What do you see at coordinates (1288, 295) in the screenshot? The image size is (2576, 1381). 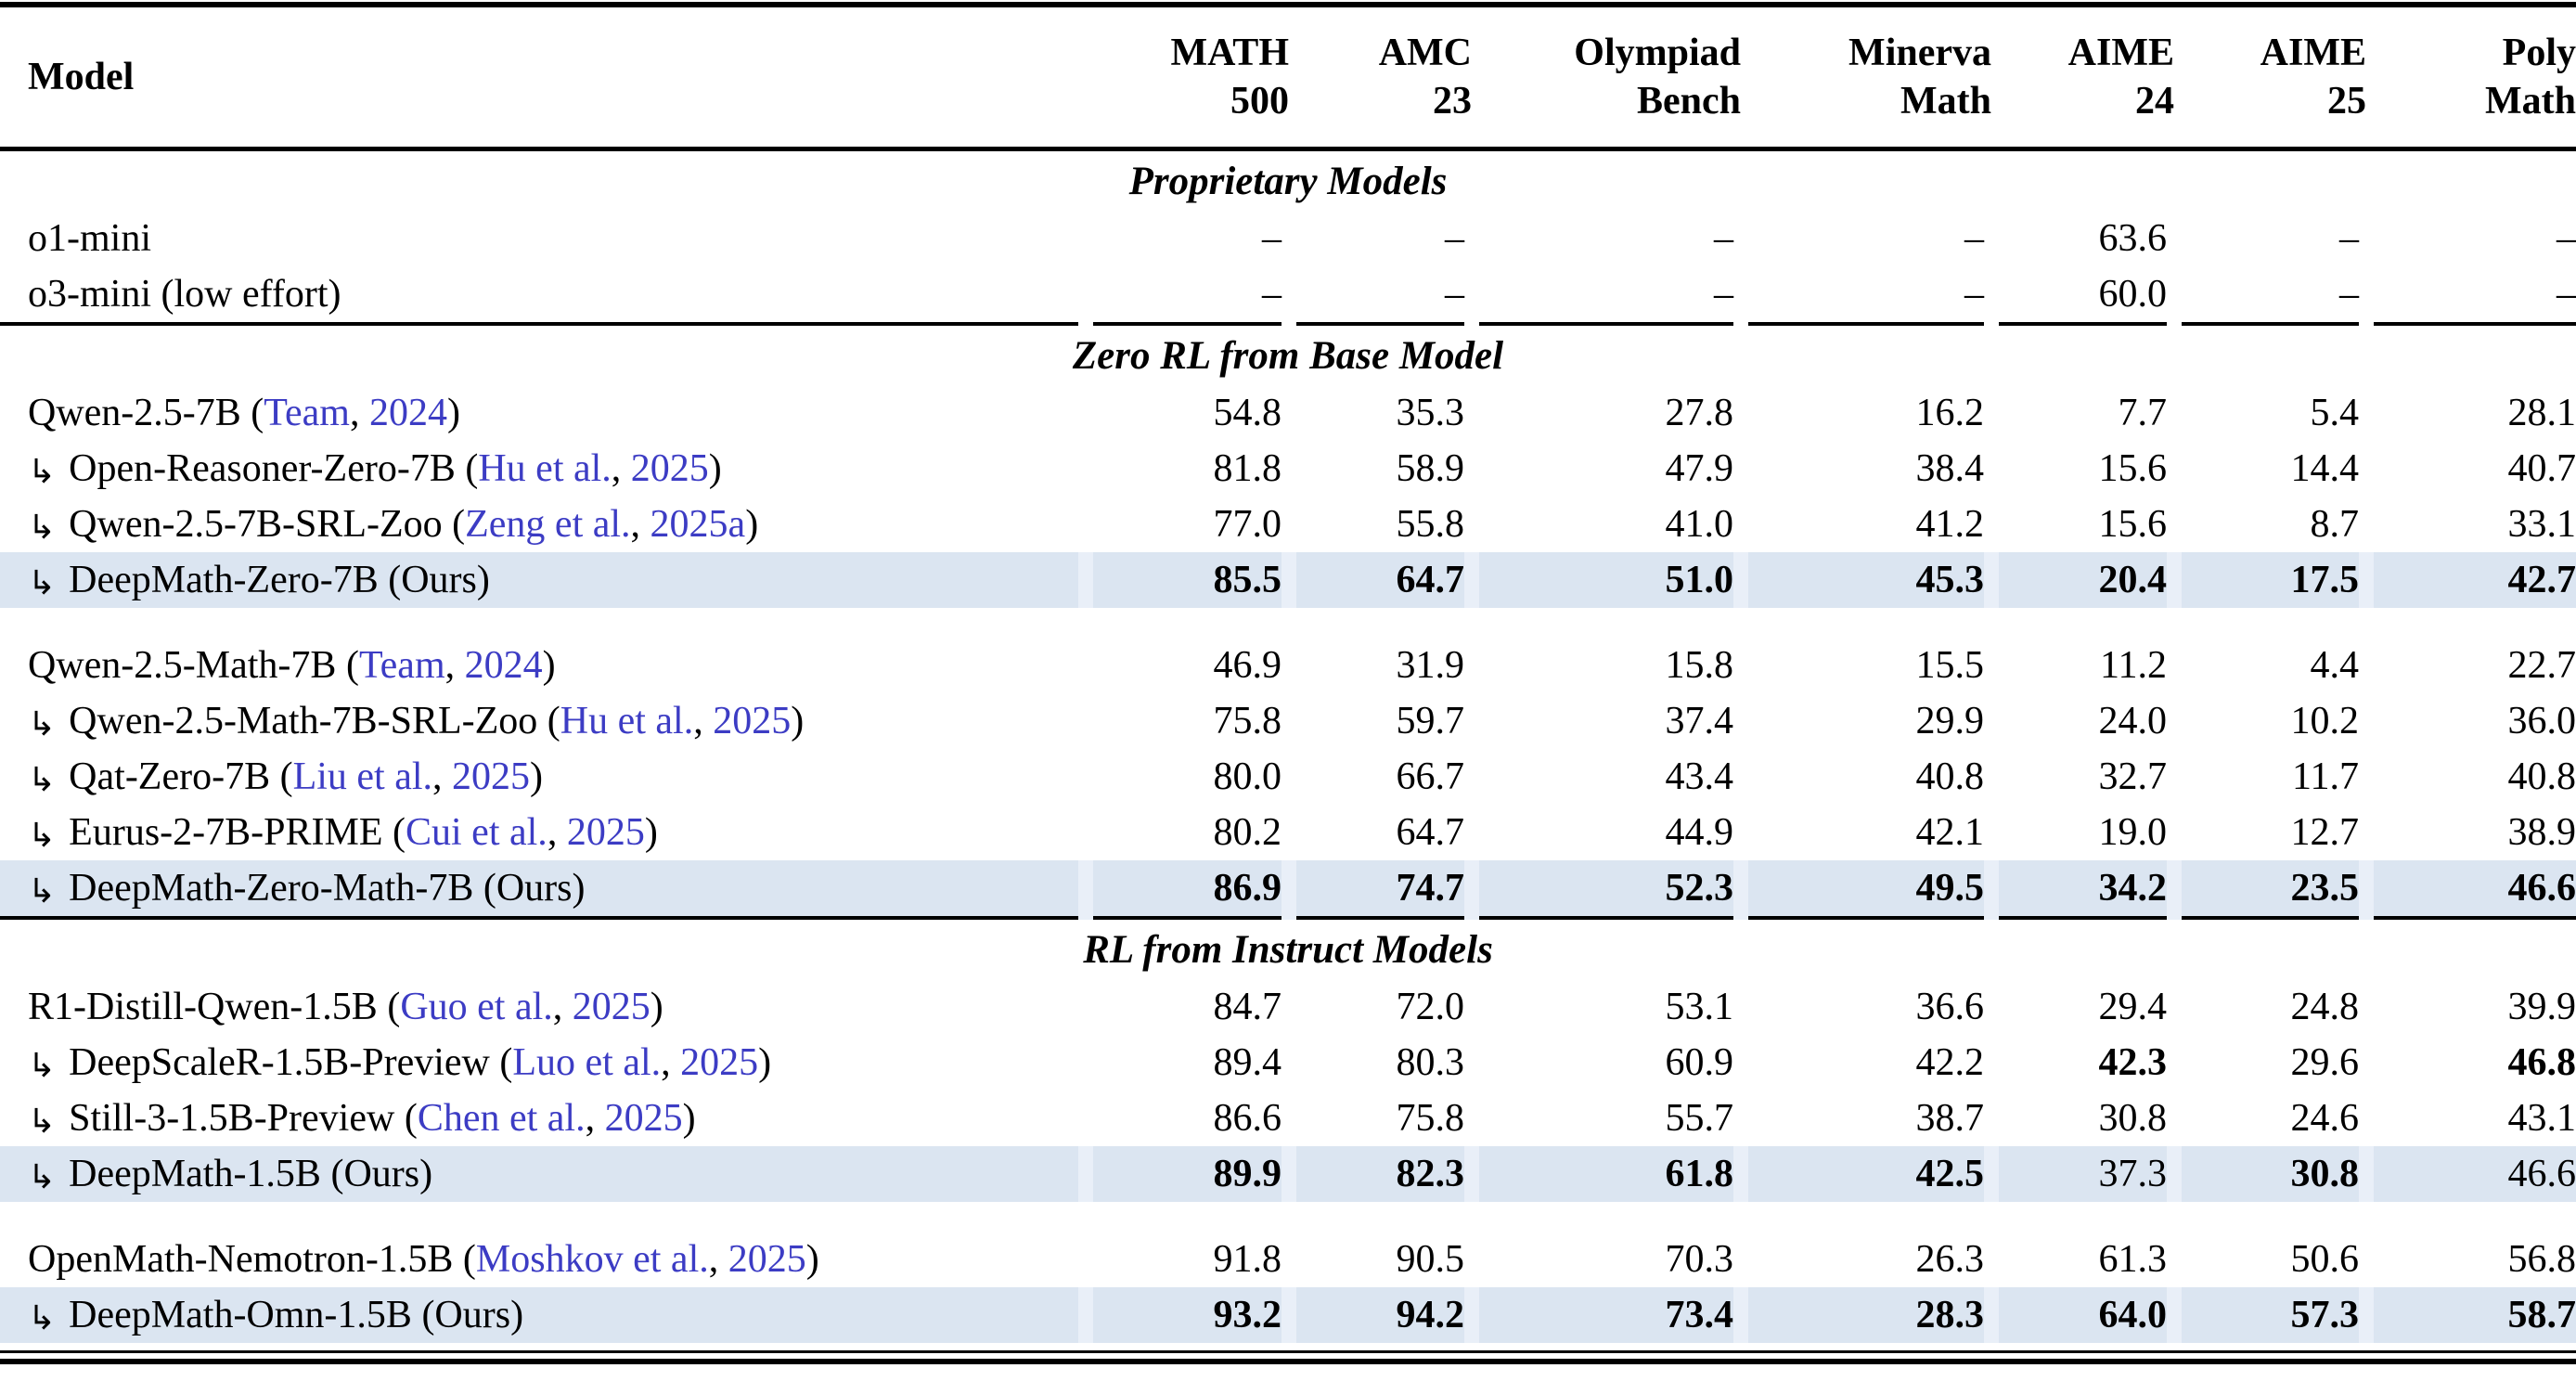 I see `table-row: o3-mini (low effort) – – – – 60.0 – –` at bounding box center [1288, 295].